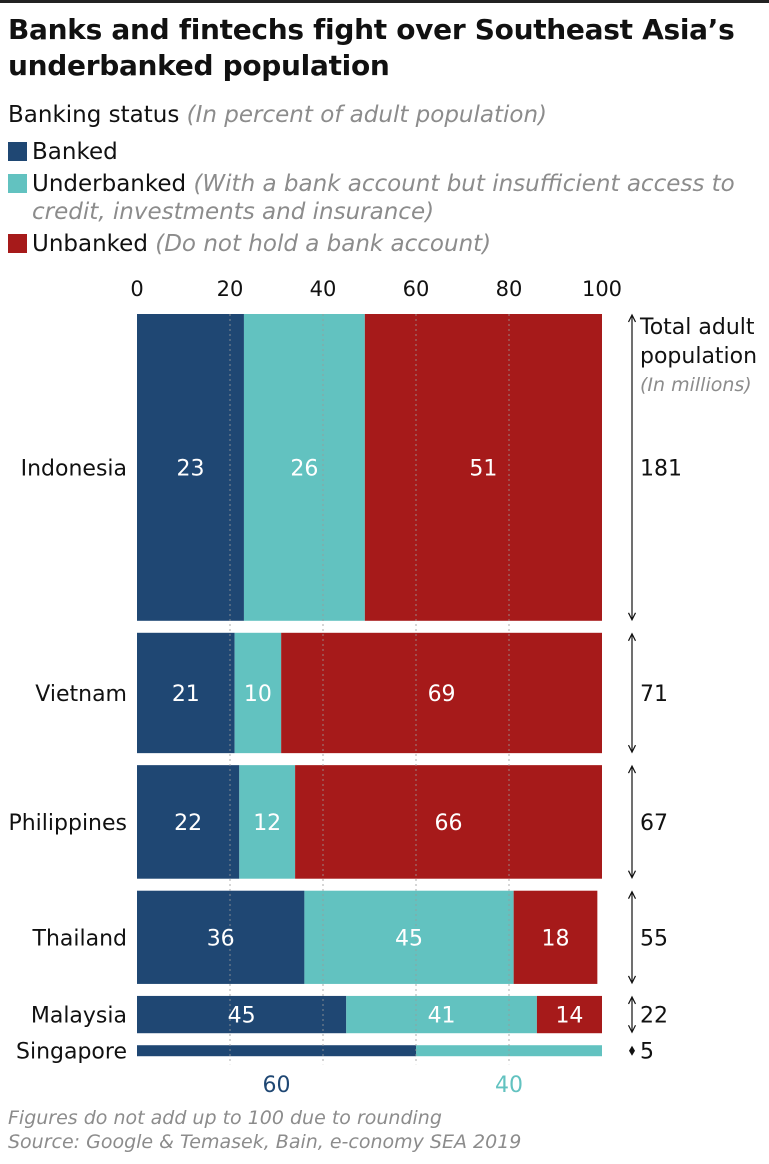 The width and height of the screenshot is (769, 1164). I want to click on value-label-thailand-underbanked: 45, so click(409, 938).